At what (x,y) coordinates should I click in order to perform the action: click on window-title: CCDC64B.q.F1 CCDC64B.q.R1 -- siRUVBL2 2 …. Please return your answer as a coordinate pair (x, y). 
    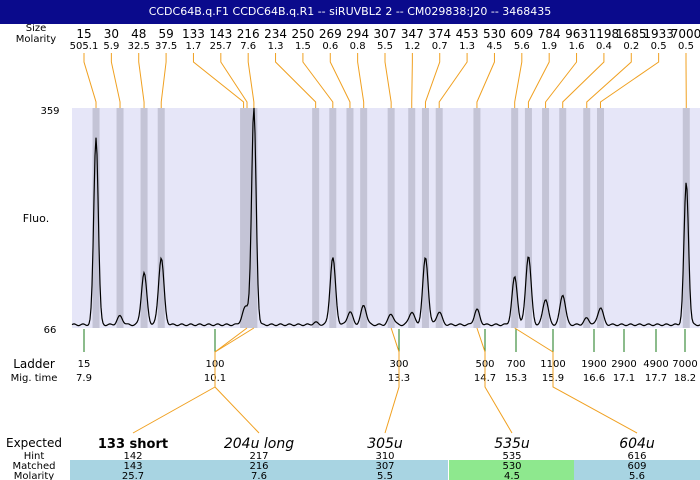
    Looking at the image, I should click on (350, 12).